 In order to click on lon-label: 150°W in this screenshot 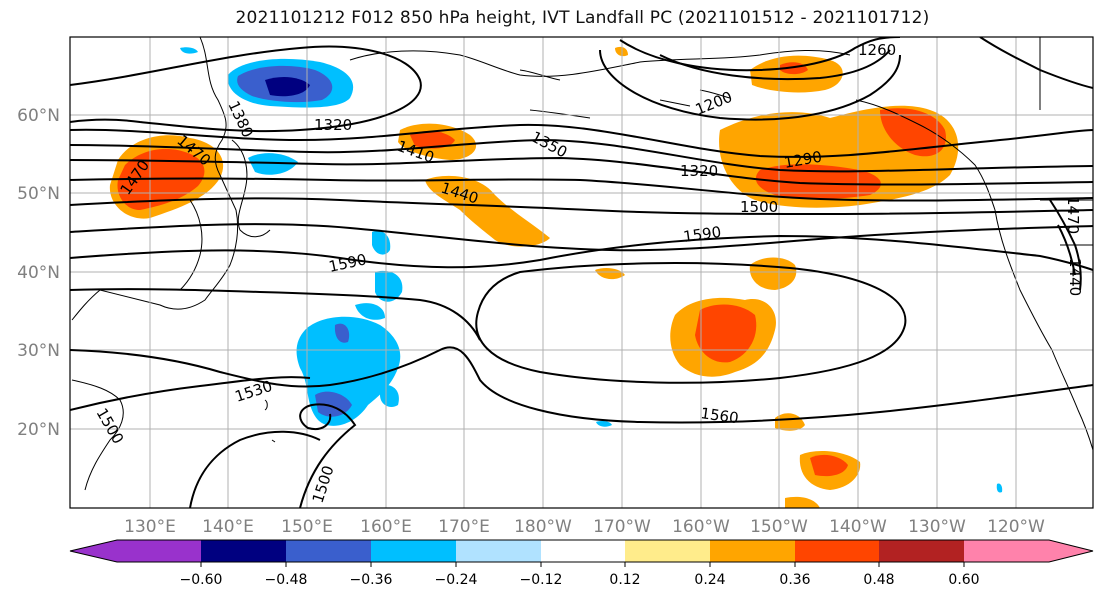, I will do `click(779, 527)`.